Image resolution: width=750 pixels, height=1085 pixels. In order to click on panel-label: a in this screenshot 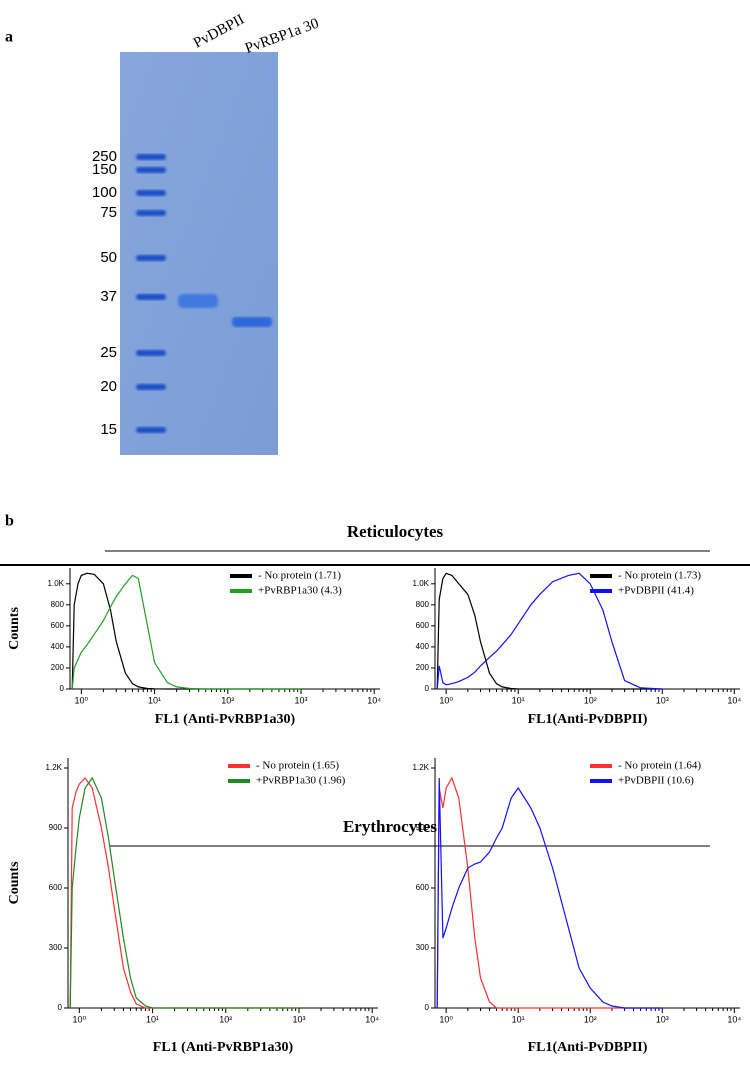, I will do `click(9, 37)`.